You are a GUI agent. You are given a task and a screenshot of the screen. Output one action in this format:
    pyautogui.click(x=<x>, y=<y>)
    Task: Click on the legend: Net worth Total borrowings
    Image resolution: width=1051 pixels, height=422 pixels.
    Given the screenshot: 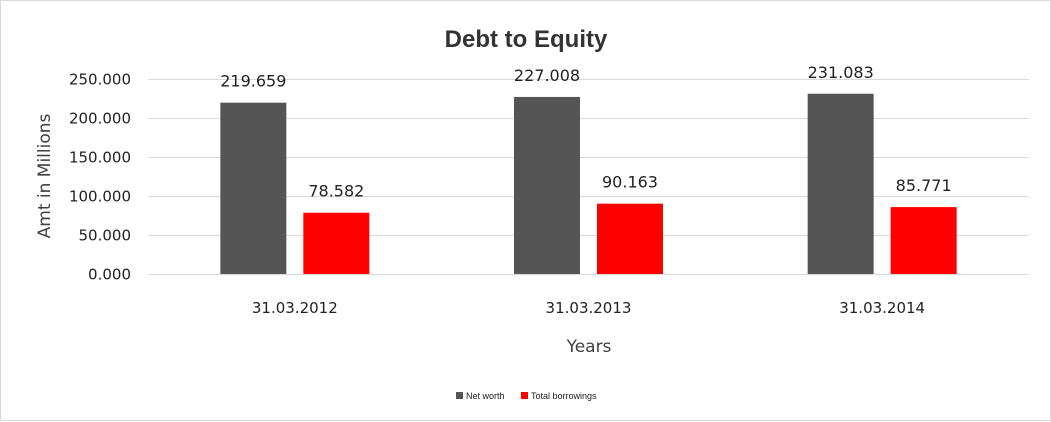 What is the action you would take?
    pyautogui.click(x=526, y=396)
    